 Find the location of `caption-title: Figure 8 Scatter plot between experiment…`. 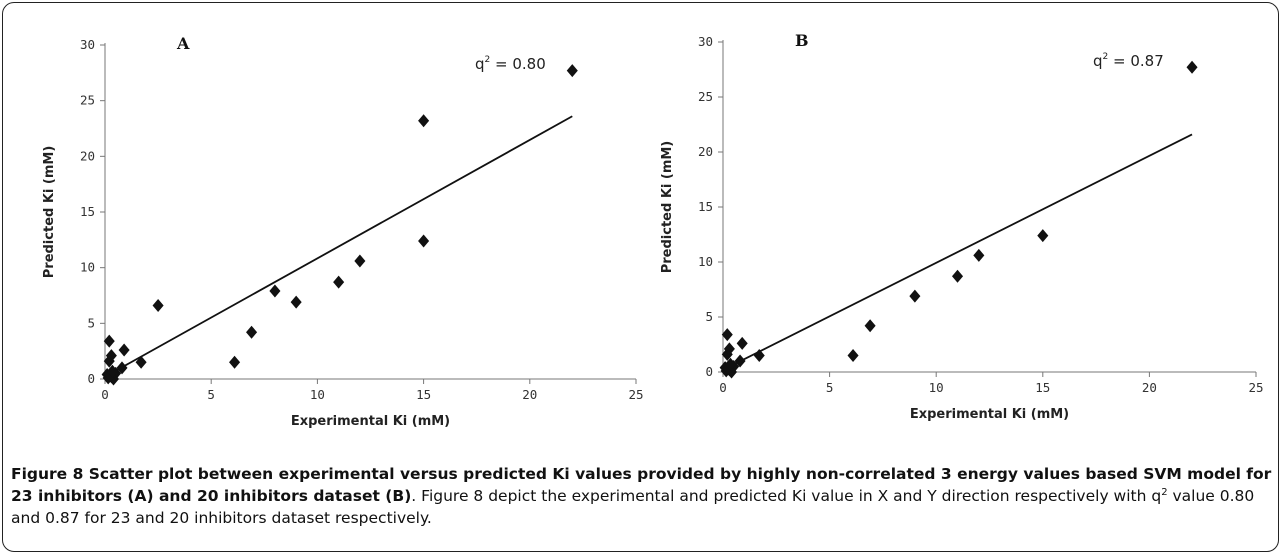

caption-title: Figure 8 Scatter plot between experiment… is located at coordinates (641, 485).